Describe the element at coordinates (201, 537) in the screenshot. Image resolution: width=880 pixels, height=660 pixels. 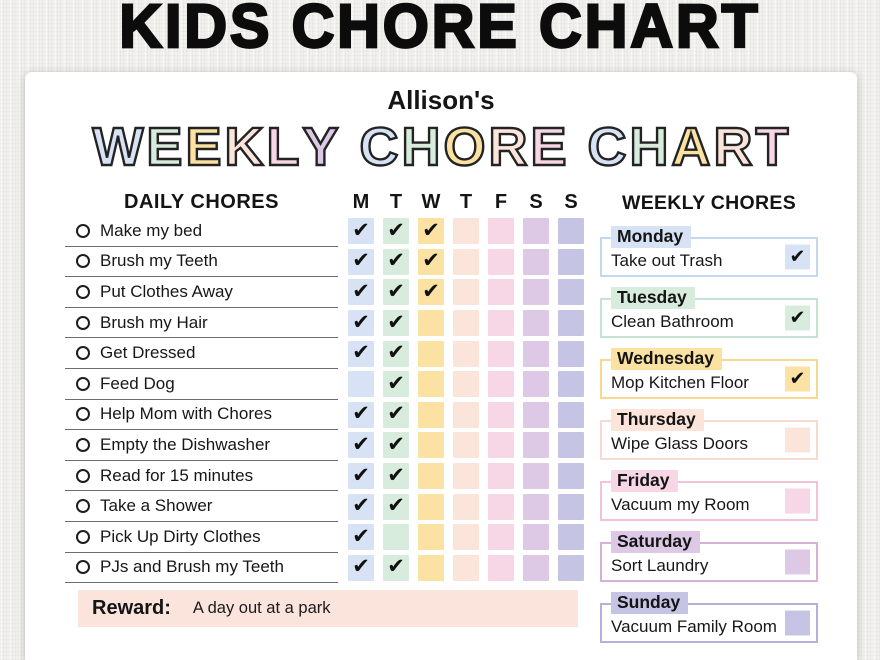
I see `chore-row-label-cell: Pick Up Dirty Clothes` at that location.